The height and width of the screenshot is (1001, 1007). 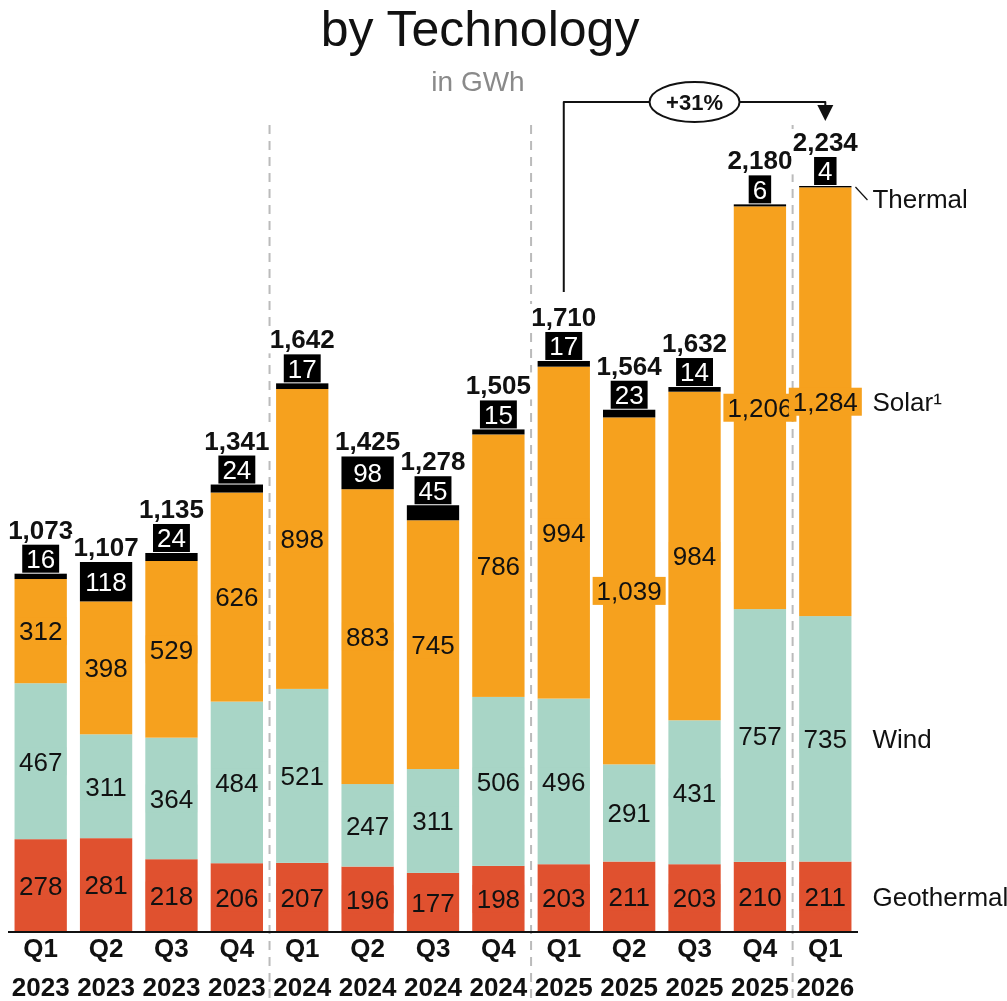 What do you see at coordinates (498, 899) in the screenshot?
I see `data-label: 198` at bounding box center [498, 899].